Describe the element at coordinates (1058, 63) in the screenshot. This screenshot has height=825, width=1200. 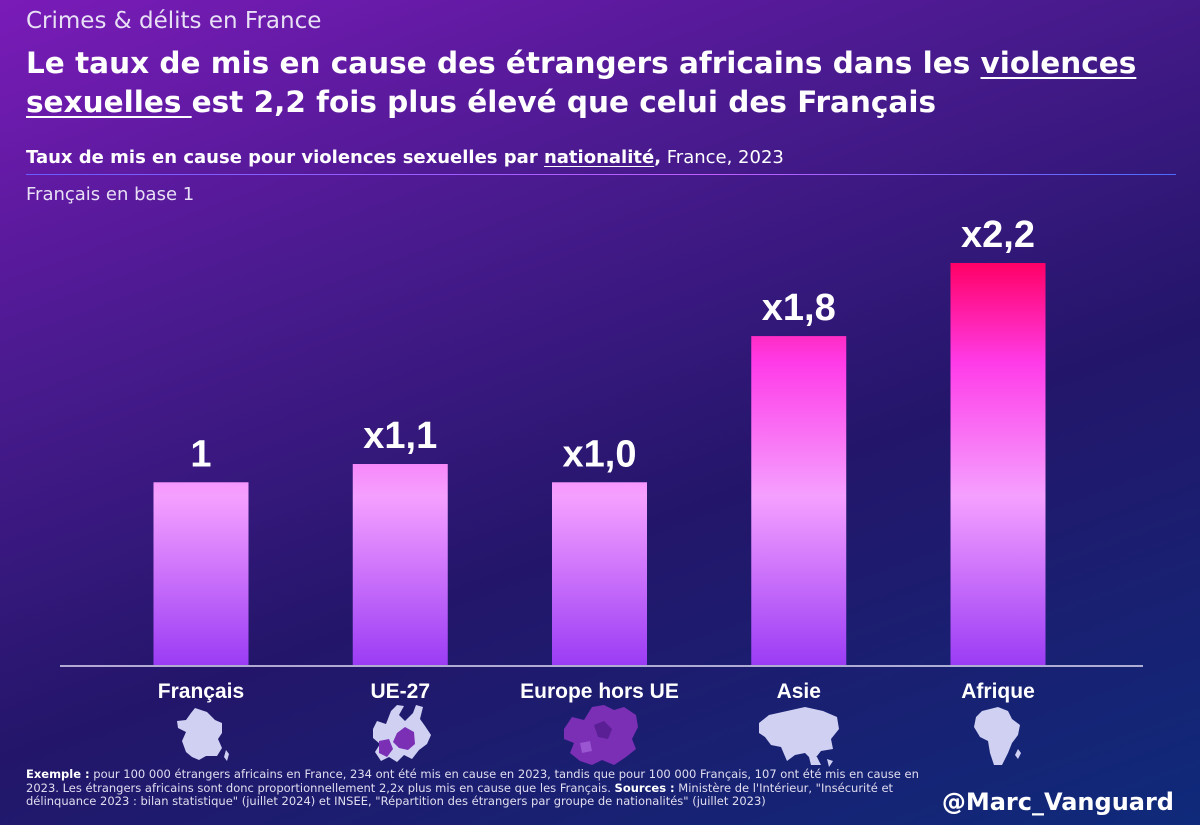
I see `headline-underlined-1: violences` at that location.